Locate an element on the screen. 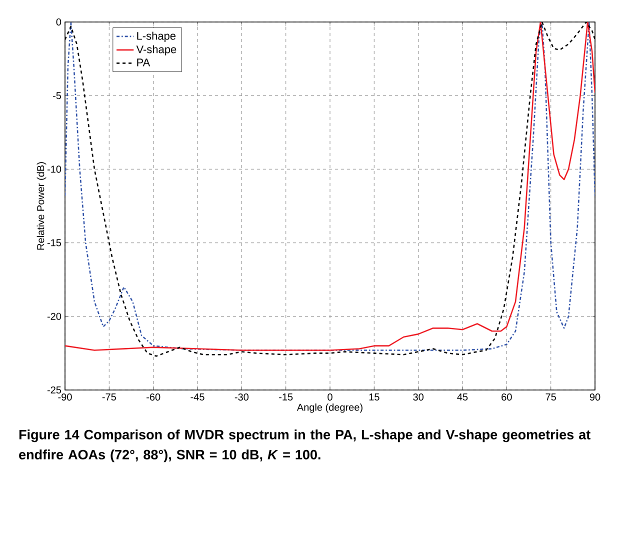 This screenshot has height=536, width=625. y-tick-label: -15 is located at coordinates (54, 242).